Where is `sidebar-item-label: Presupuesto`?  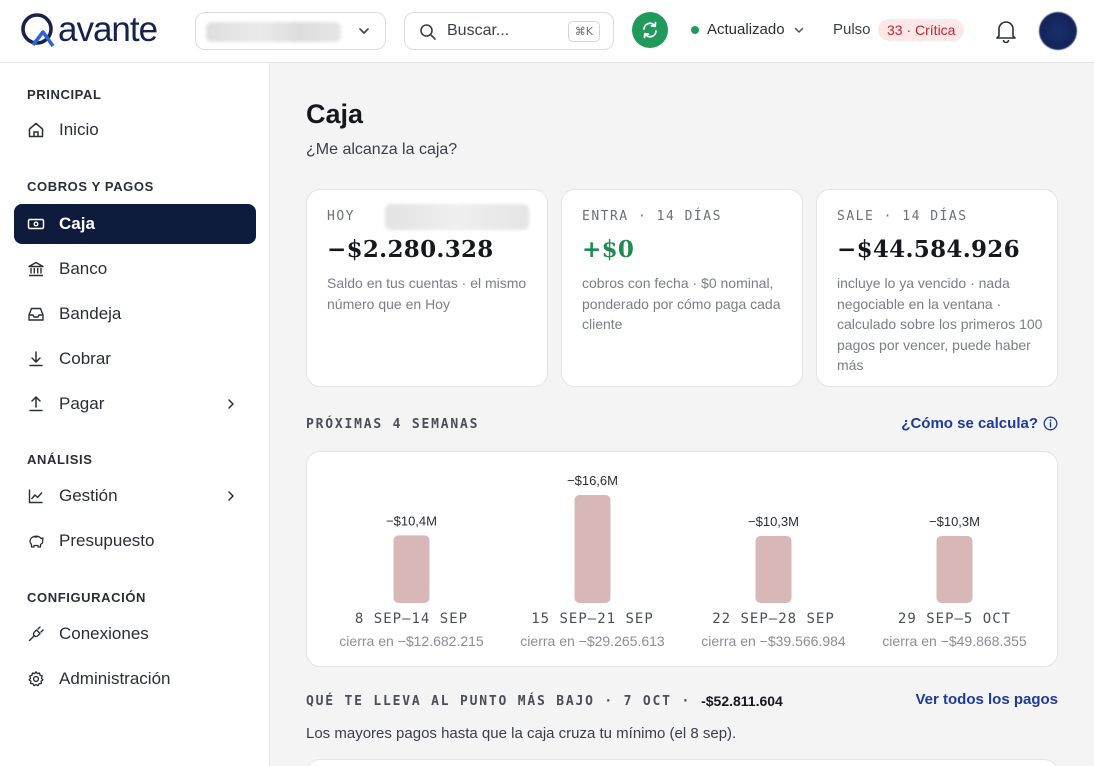
sidebar-item-label: Presupuesto is located at coordinates (107, 540).